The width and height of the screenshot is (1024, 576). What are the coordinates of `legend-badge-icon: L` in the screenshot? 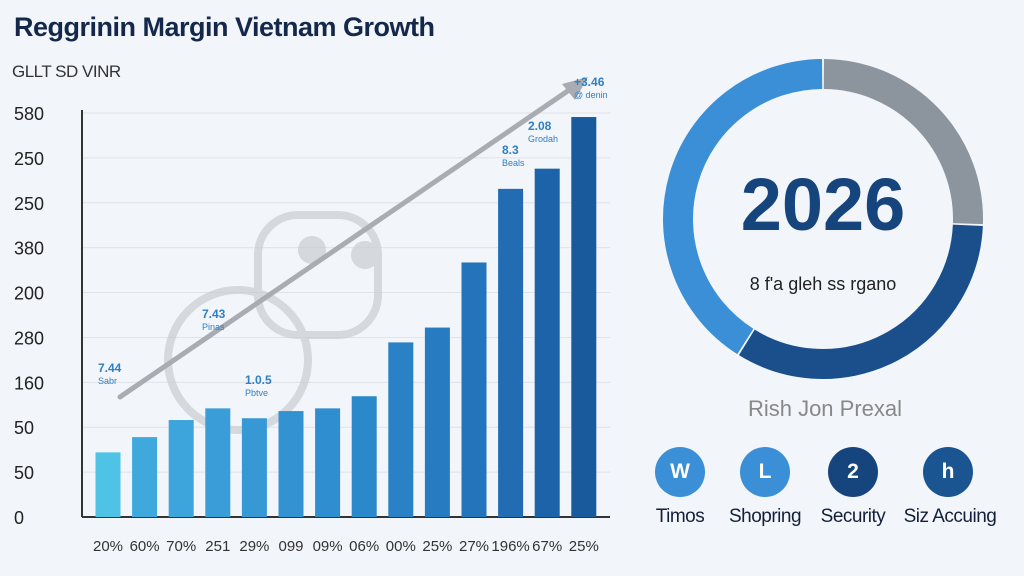 It's located at (765, 472).